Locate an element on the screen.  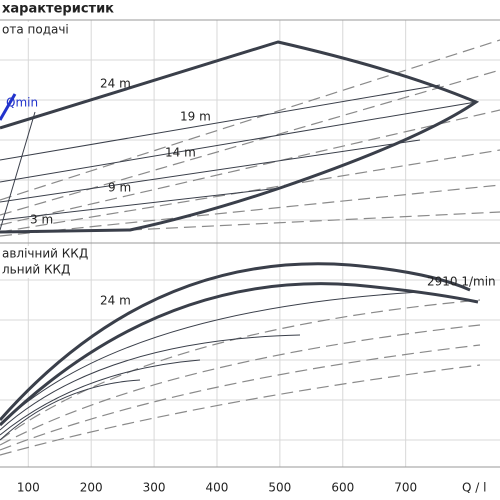
panel-label: льний ККД is located at coordinates (36, 270).